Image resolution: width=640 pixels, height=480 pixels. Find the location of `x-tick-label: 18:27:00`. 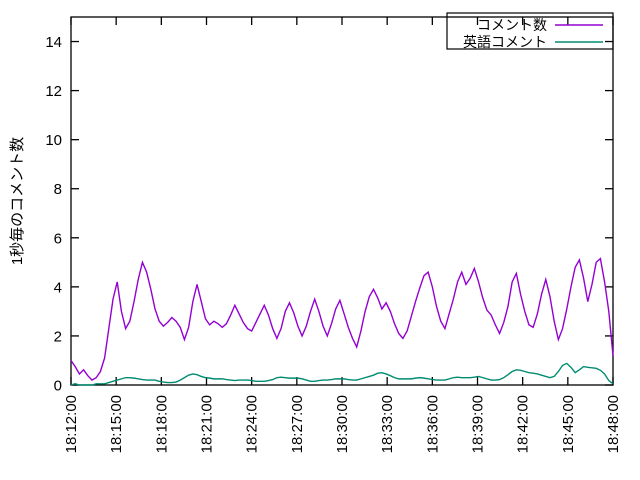

x-tick-label: 18:27:00 is located at coordinates (297, 424).